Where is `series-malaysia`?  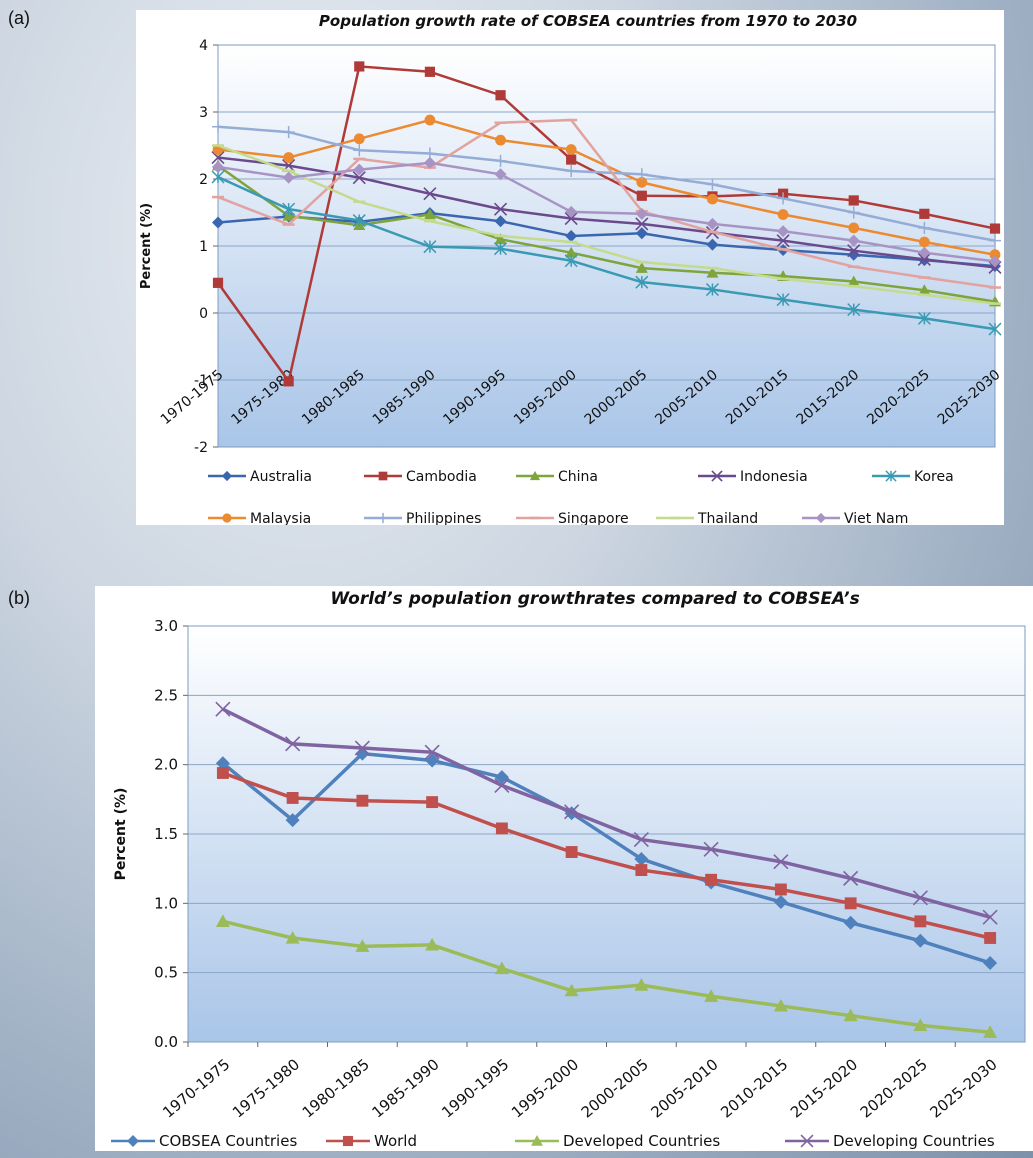 series-malaysia is located at coordinates (606, 187).